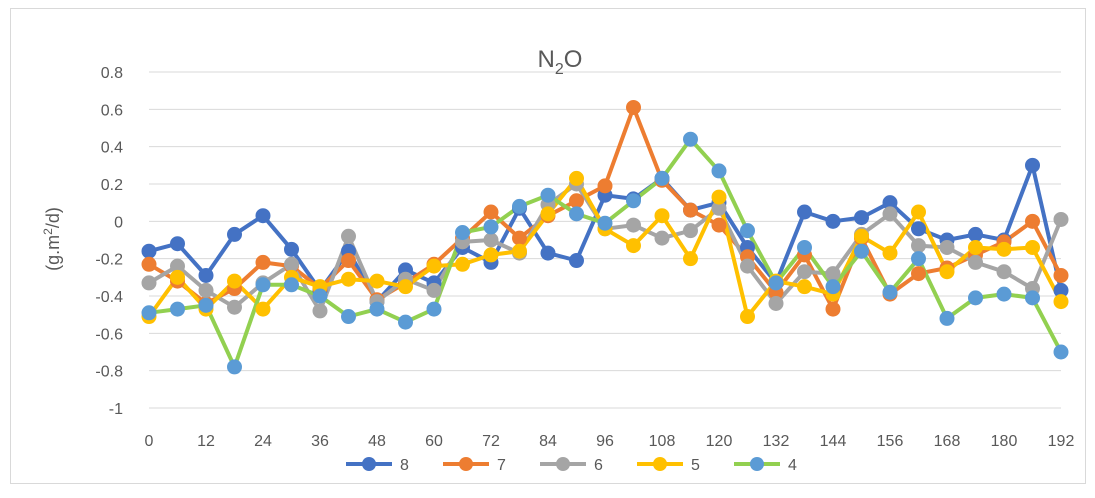 The image size is (1095, 498). What do you see at coordinates (548, 441) in the screenshot?
I see `x-tick-label: 84` at bounding box center [548, 441].